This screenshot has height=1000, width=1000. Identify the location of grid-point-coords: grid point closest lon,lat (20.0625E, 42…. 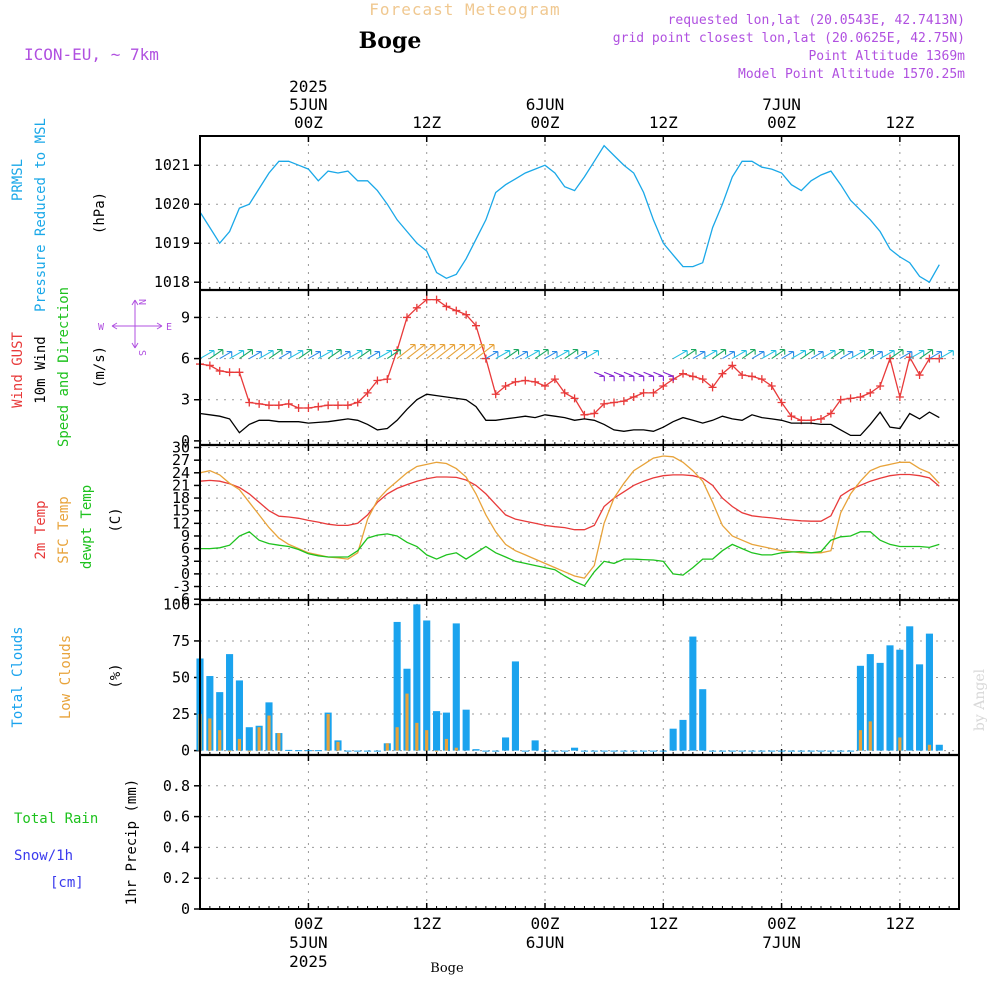
(789, 38).